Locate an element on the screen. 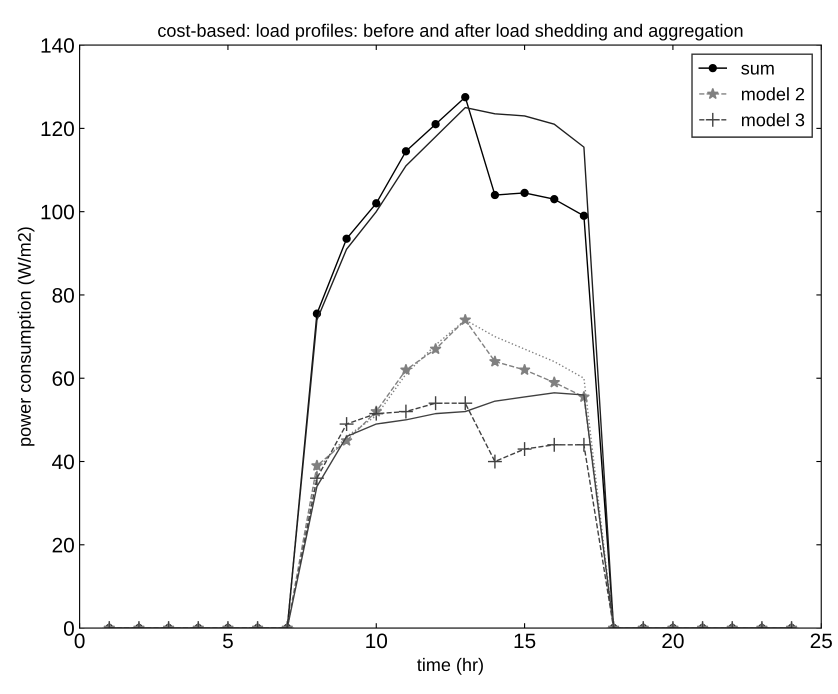 The width and height of the screenshot is (838, 694). chart-title: cost-based: load profiles: before and after load shedding and aggregation is located at coordinates (450, 32).